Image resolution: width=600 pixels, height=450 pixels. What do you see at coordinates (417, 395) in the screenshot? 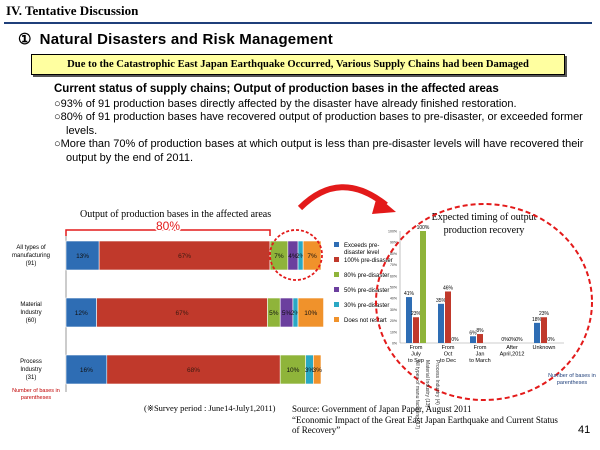
I see `series-axis-label: All types of manu facturing (17)` at bounding box center [417, 395].